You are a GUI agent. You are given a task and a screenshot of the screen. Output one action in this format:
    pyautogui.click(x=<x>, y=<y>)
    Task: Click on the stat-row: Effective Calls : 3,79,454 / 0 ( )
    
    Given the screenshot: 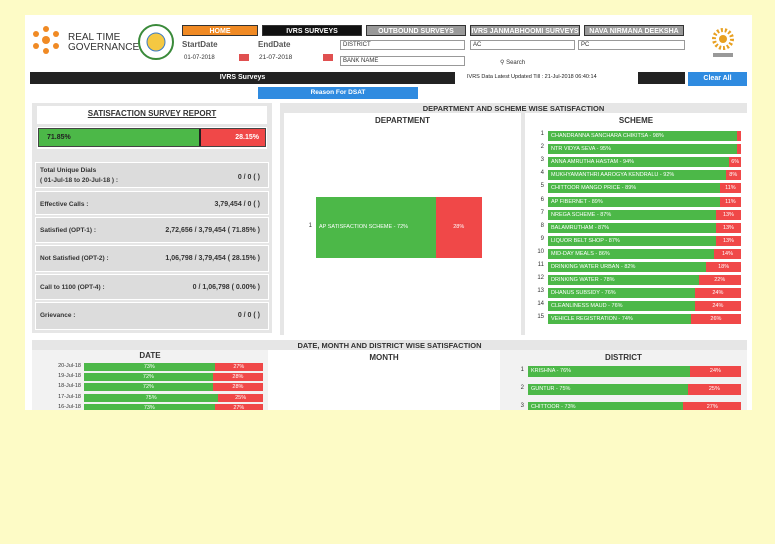 What is the action you would take?
    pyautogui.click(x=152, y=203)
    